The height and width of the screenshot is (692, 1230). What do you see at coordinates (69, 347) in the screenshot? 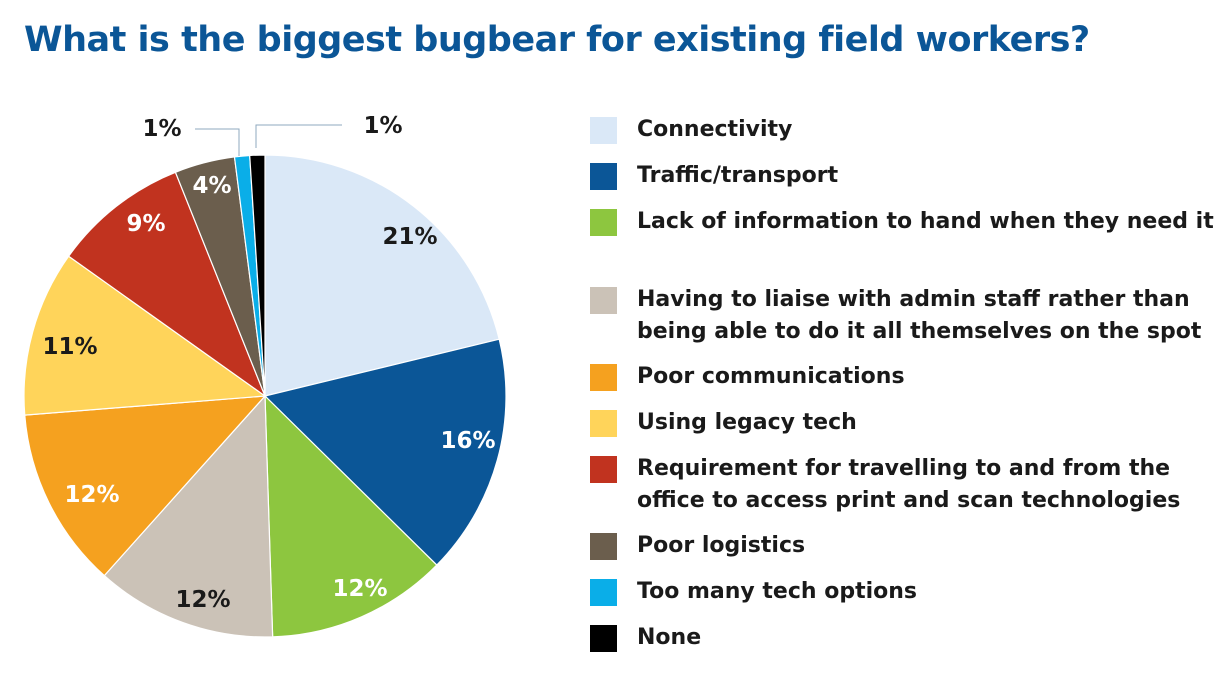
I see `data-label-6: 11%` at bounding box center [69, 347].